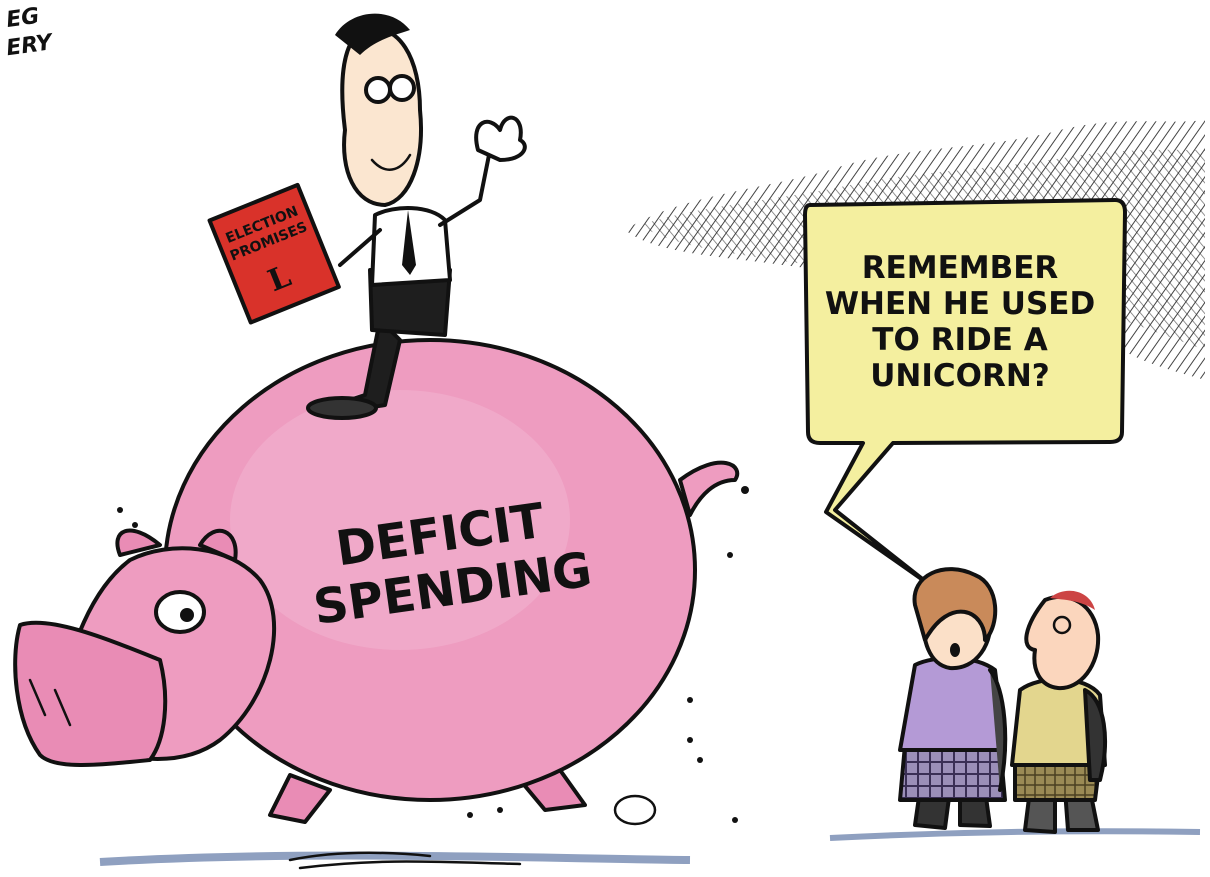  Describe the element at coordinates (635, 810) in the screenshot. I see `dust-puff` at that location.